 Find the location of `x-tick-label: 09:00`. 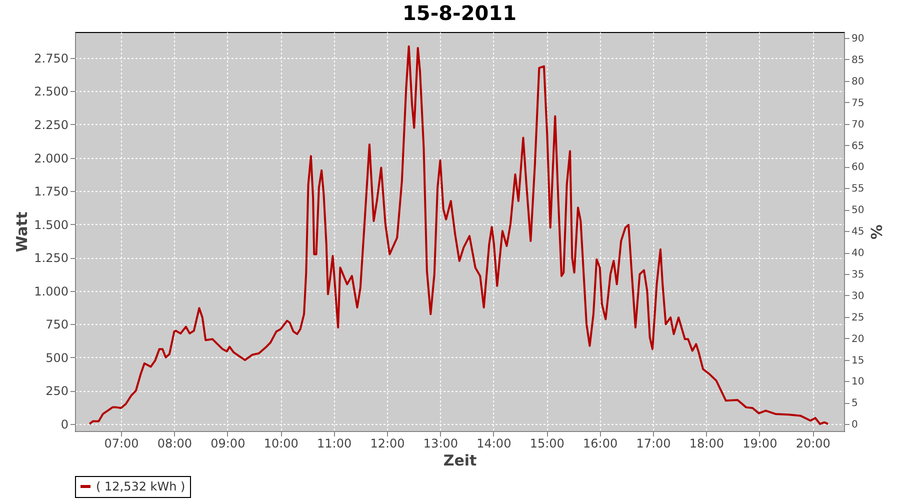

x-tick-label: 09:00 is located at coordinates (228, 443).